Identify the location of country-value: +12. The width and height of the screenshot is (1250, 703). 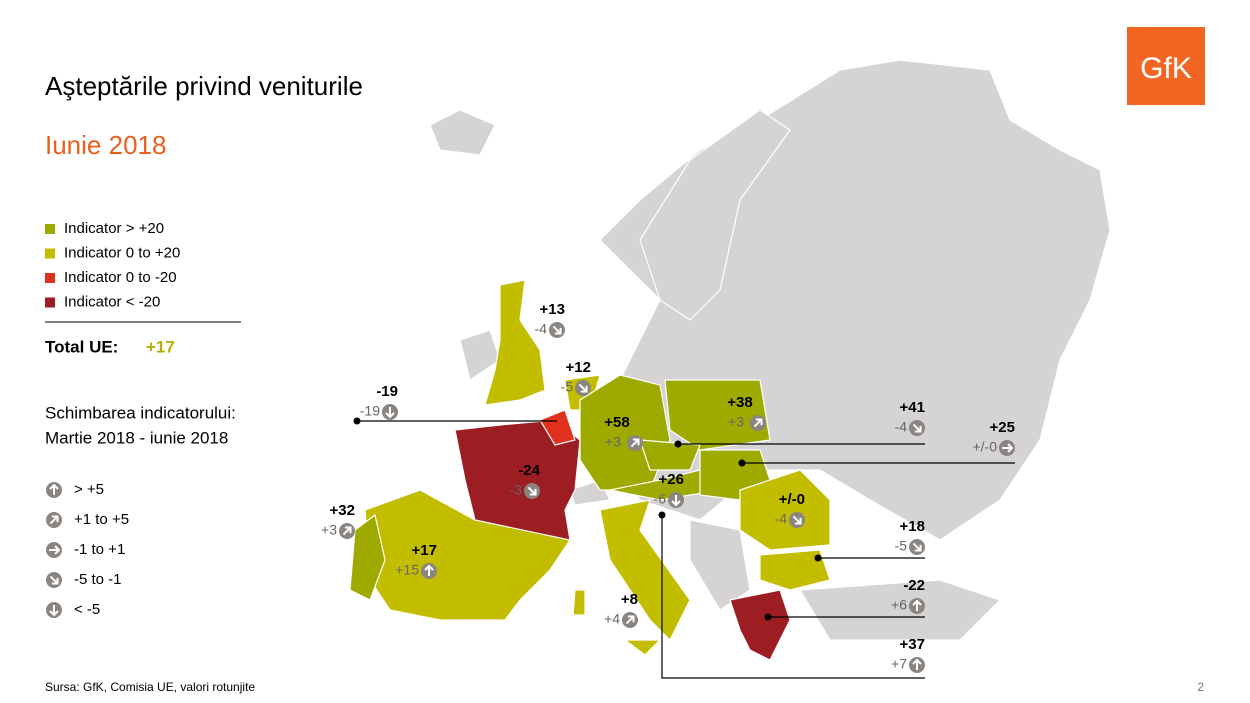
(578, 367).